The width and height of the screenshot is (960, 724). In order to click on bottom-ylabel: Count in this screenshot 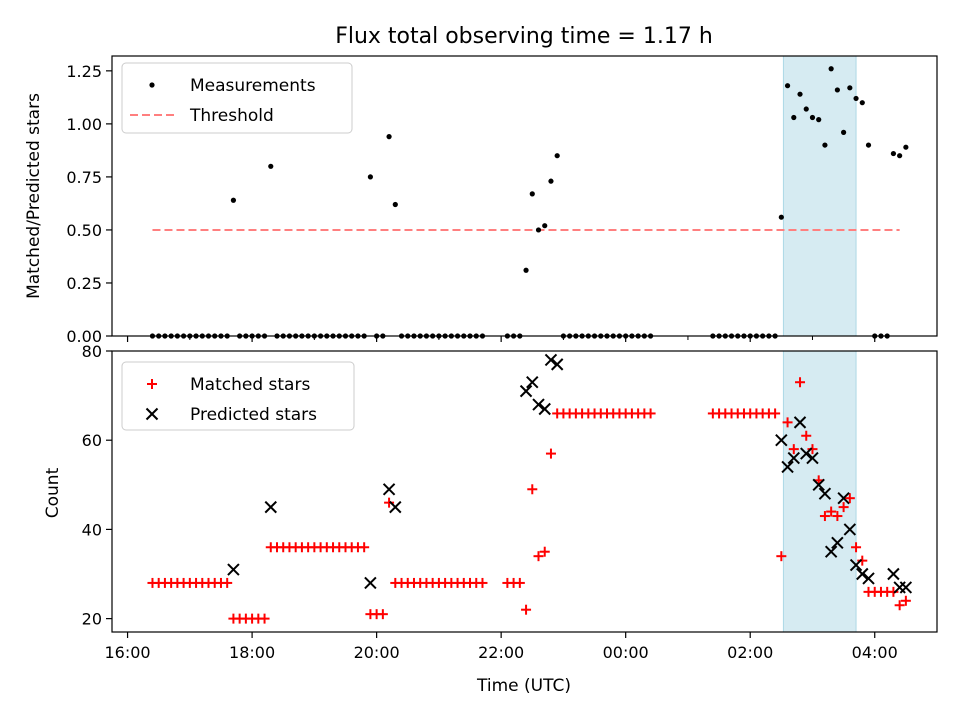, I will do `click(53, 492)`.